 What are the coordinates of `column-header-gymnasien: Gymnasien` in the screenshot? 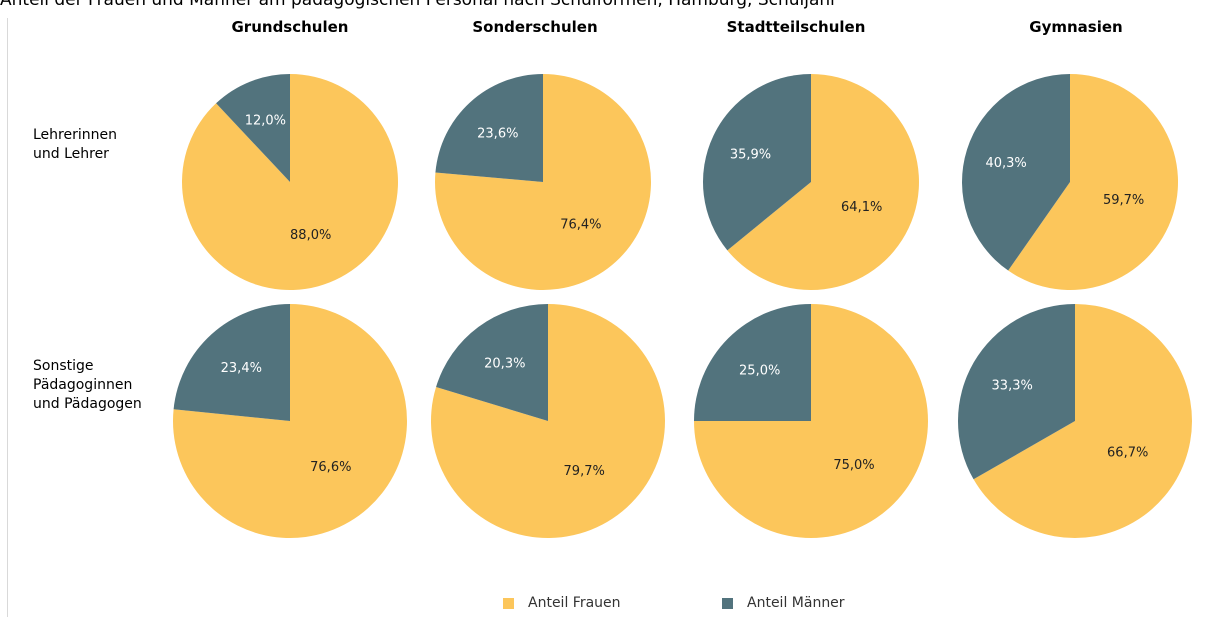 It's located at (1076, 27).